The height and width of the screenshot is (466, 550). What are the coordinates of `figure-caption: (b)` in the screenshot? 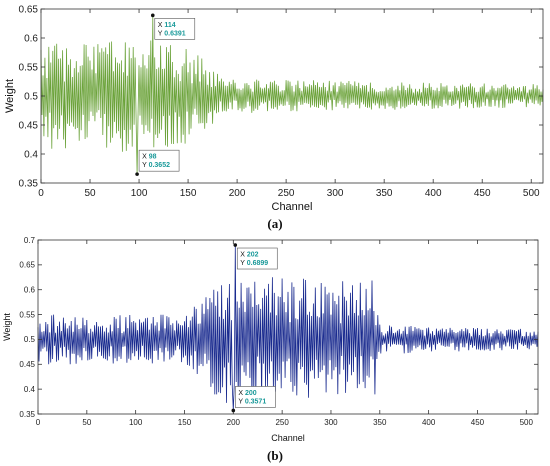 It's located at (275, 455).